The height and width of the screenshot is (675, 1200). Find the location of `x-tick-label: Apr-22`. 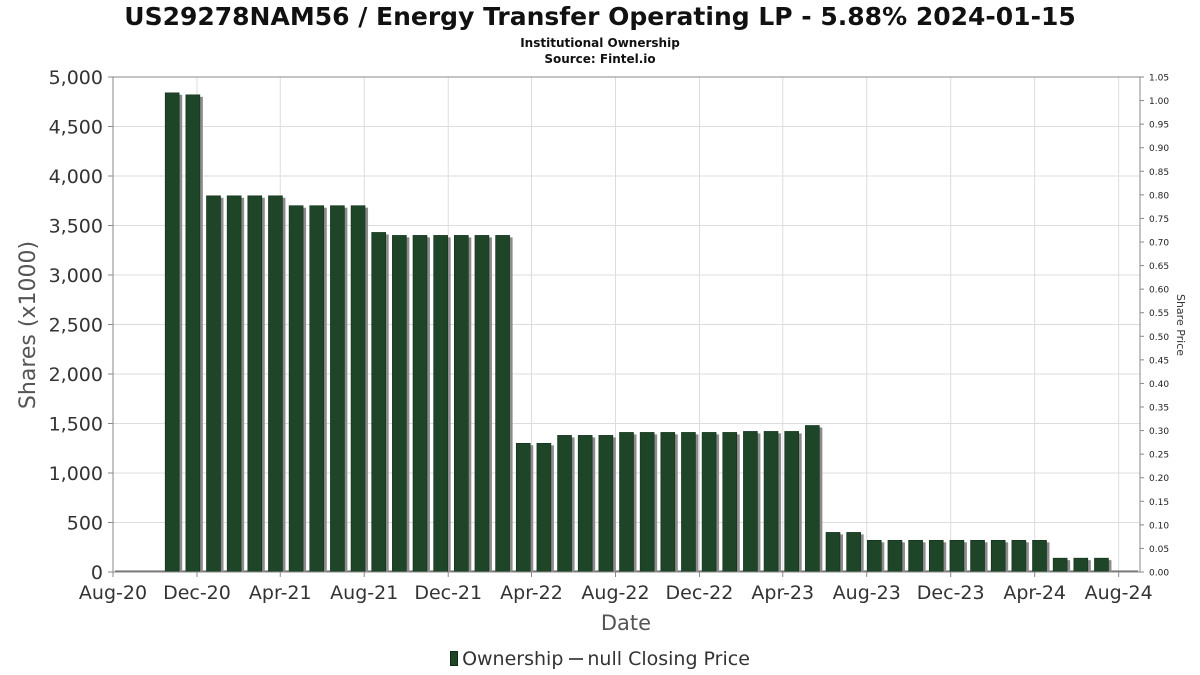

x-tick-label: Apr-22 is located at coordinates (531, 593).